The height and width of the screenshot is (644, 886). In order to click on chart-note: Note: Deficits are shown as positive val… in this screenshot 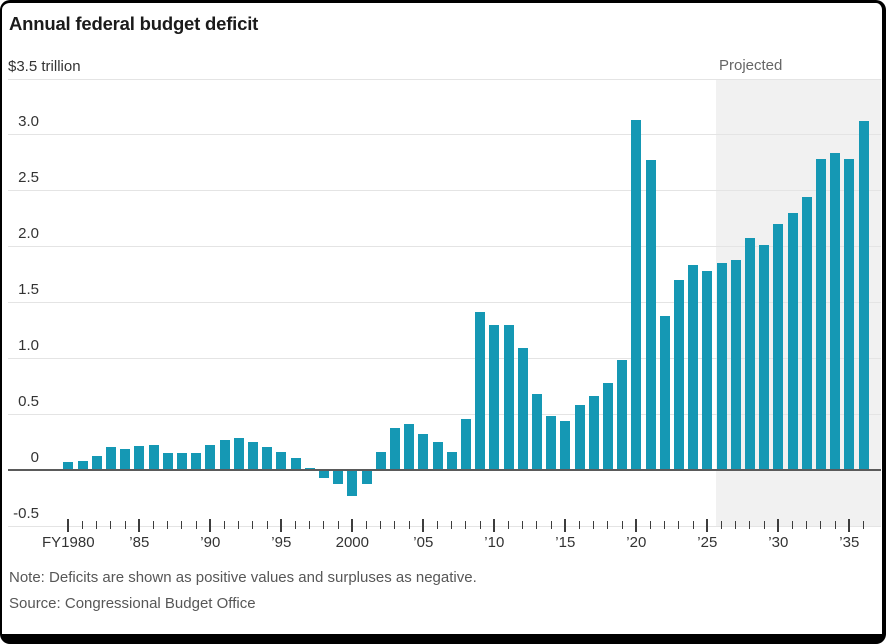, I will do `click(243, 577)`.